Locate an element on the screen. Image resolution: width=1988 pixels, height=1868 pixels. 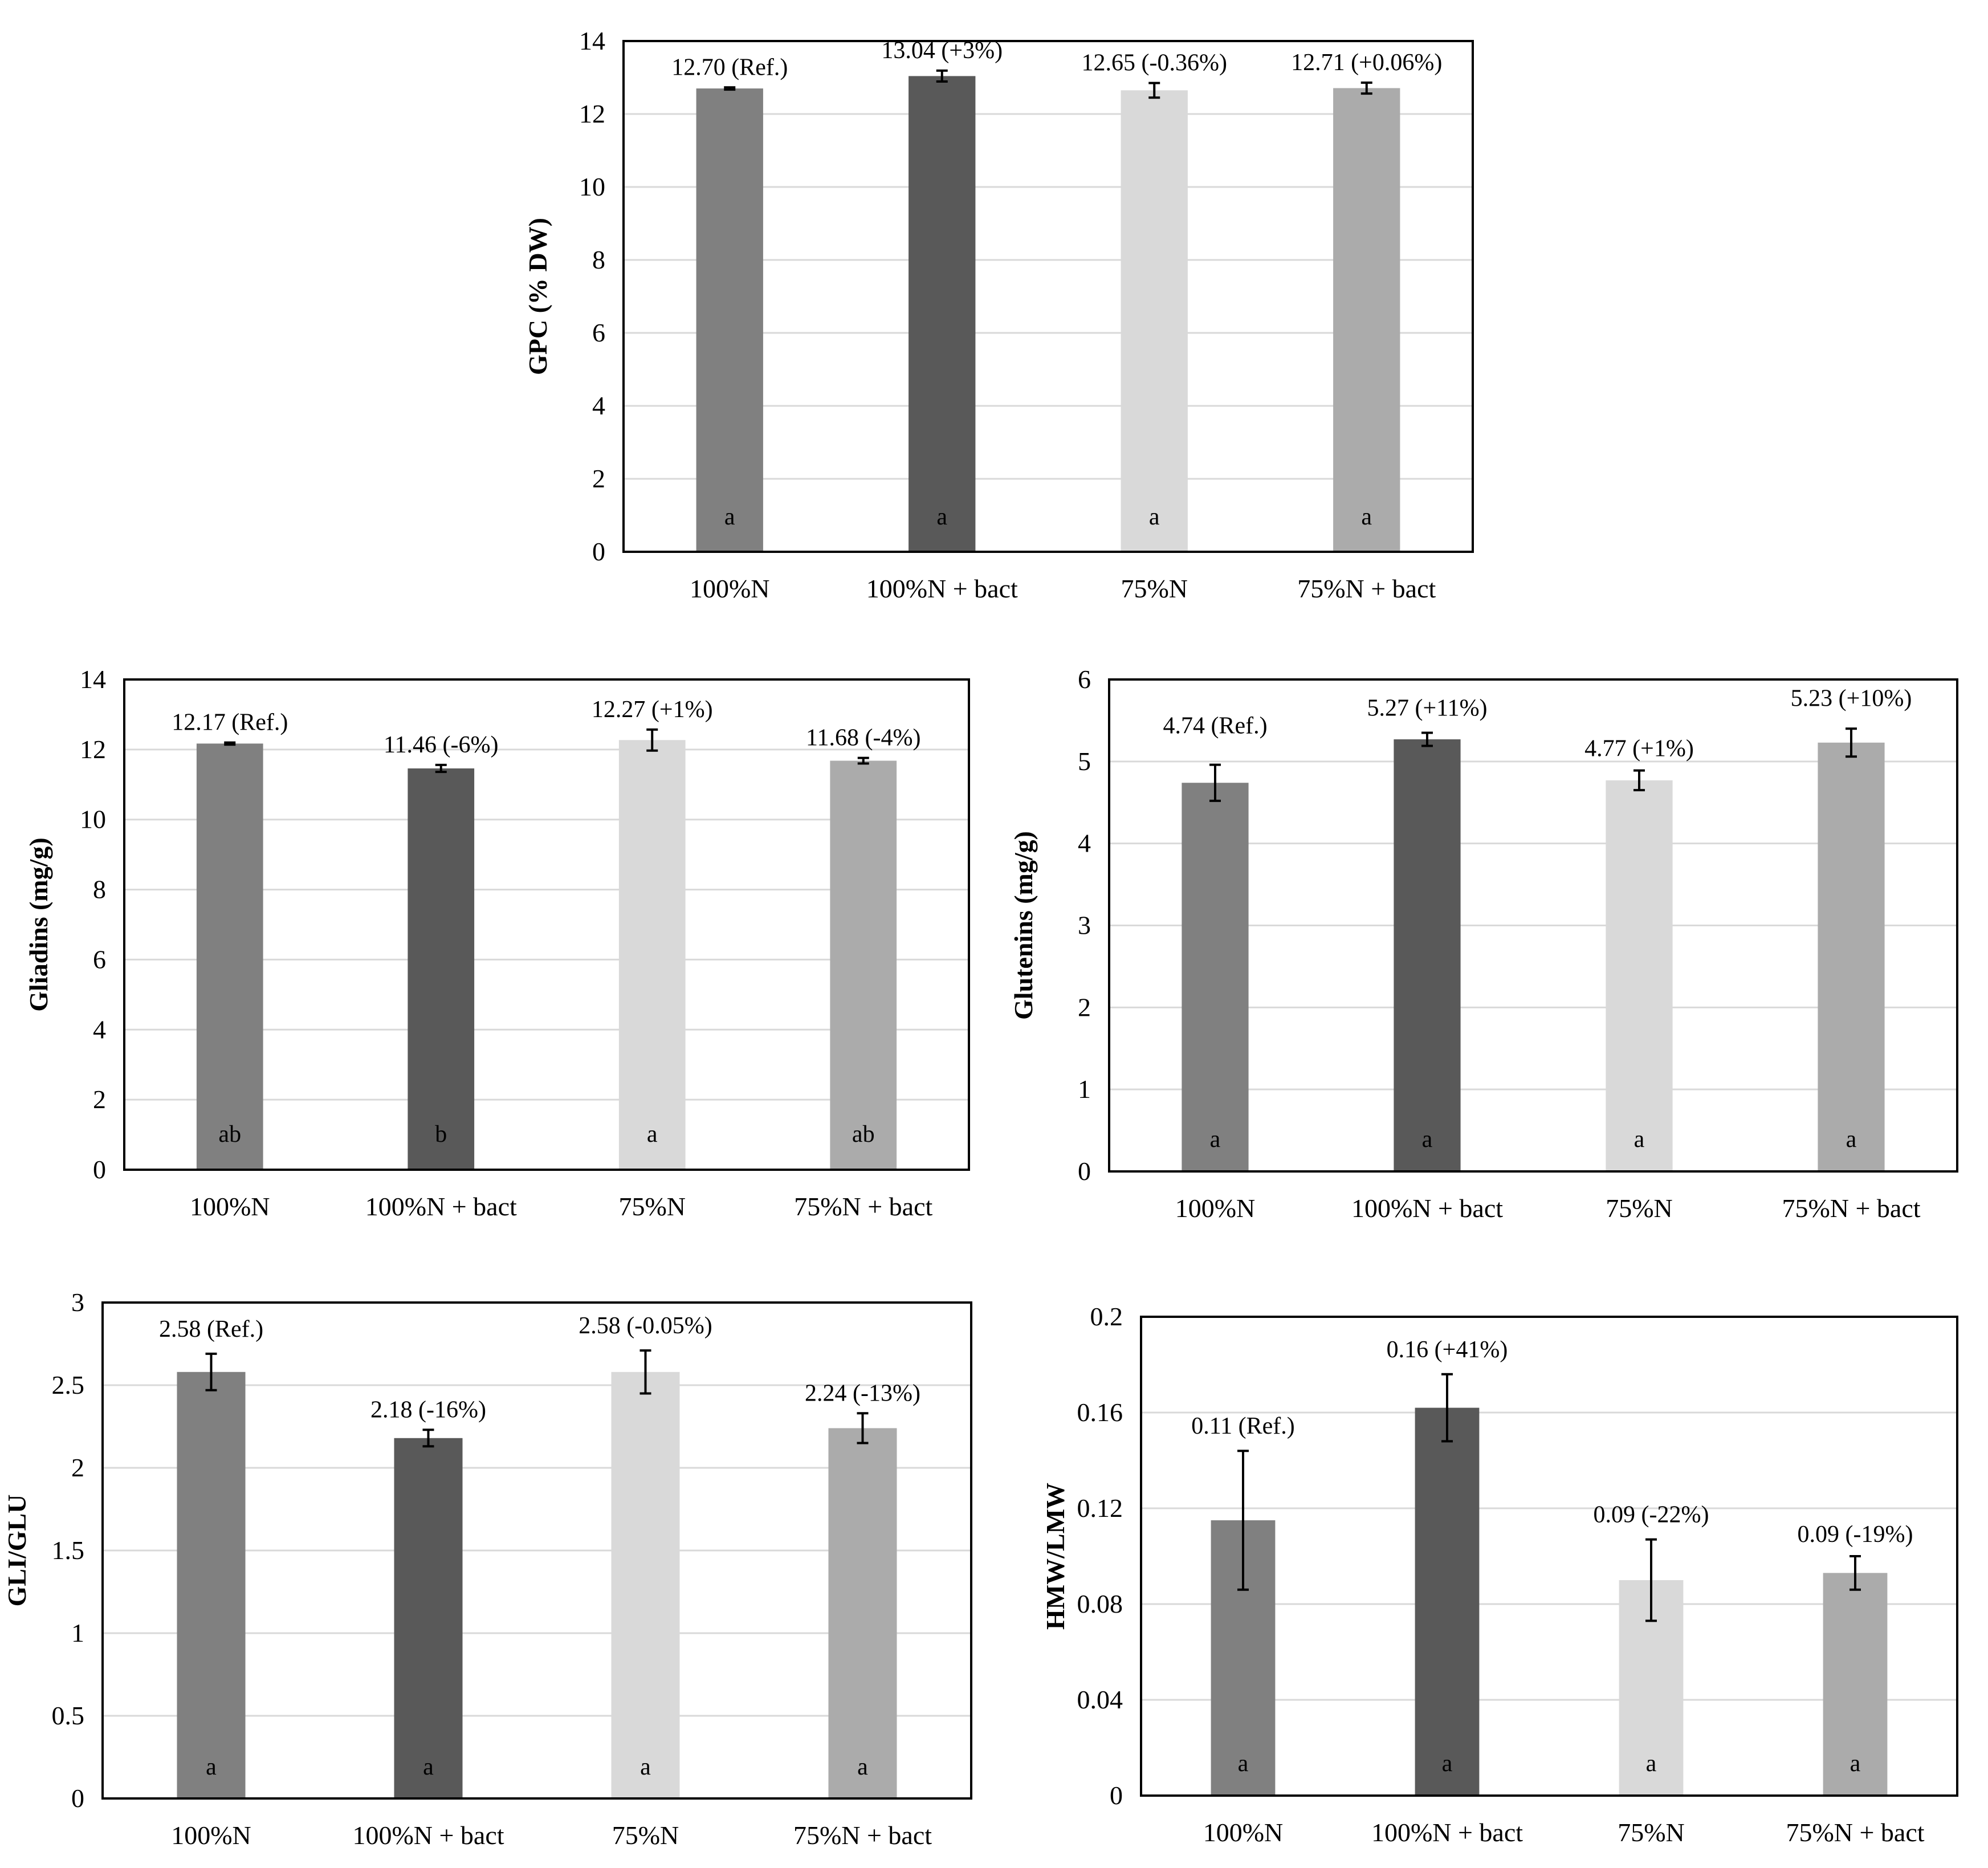
value-label: 12.17 (Ref.) is located at coordinates (230, 723).